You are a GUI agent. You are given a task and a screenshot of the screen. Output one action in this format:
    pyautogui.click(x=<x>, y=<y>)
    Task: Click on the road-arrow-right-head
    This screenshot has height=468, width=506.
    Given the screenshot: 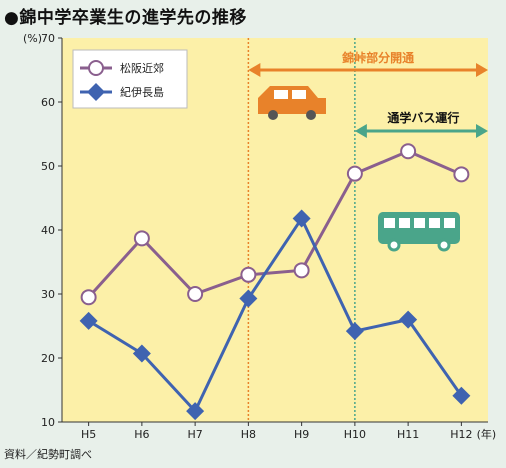 What is the action you would take?
    pyautogui.click(x=482, y=70)
    